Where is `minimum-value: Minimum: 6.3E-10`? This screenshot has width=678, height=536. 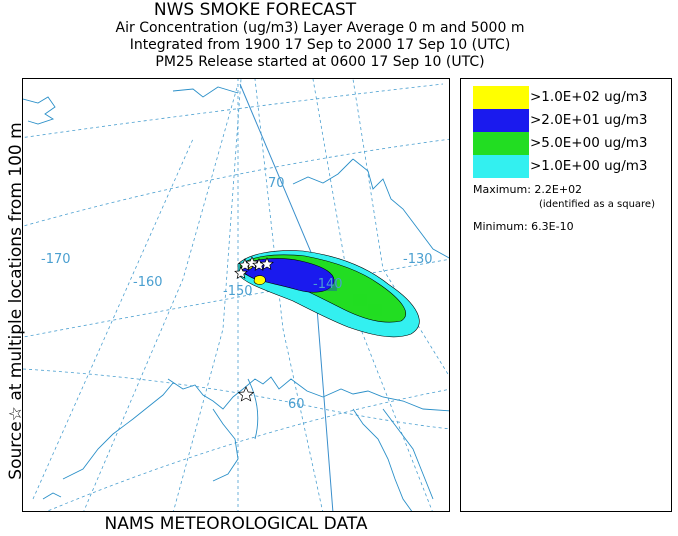
minimum-value: Minimum: 6.3E-10 is located at coordinates (523, 226).